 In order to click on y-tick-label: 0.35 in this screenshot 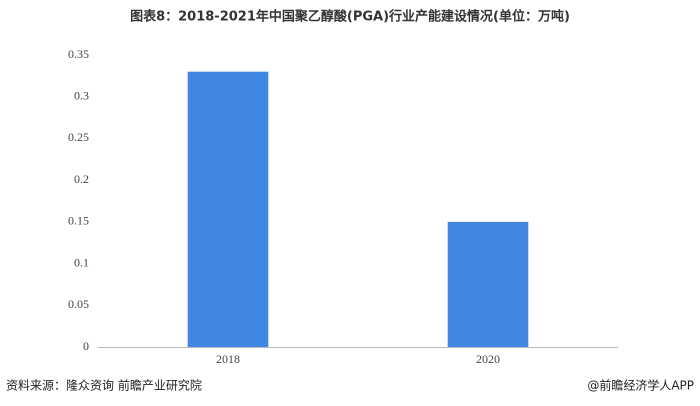, I will do `click(78, 54)`.